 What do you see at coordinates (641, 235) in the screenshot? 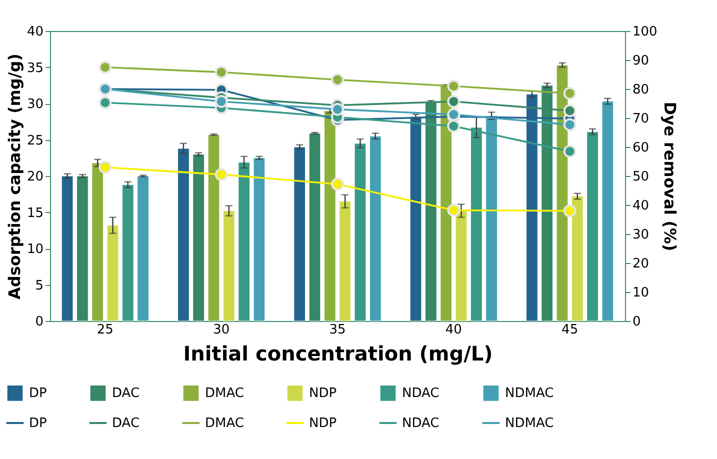
I see `y2-tick-label: 30` at bounding box center [641, 235].